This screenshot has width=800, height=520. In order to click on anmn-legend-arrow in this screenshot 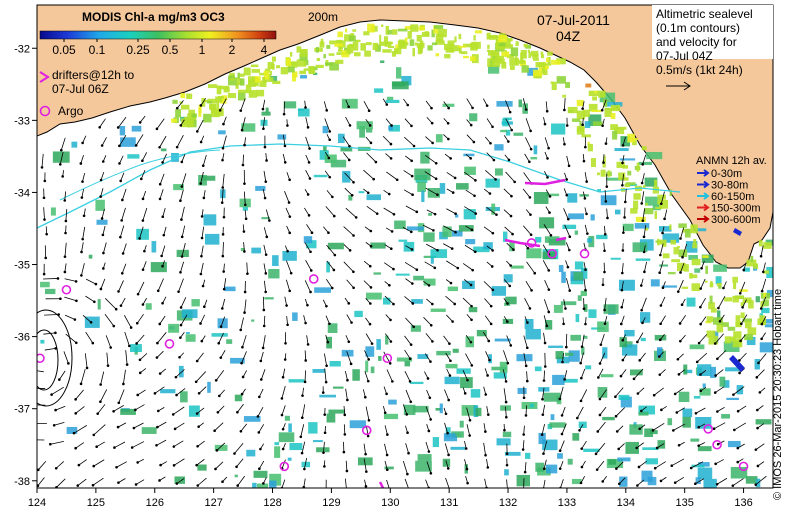, I will do `click(703, 207)`.